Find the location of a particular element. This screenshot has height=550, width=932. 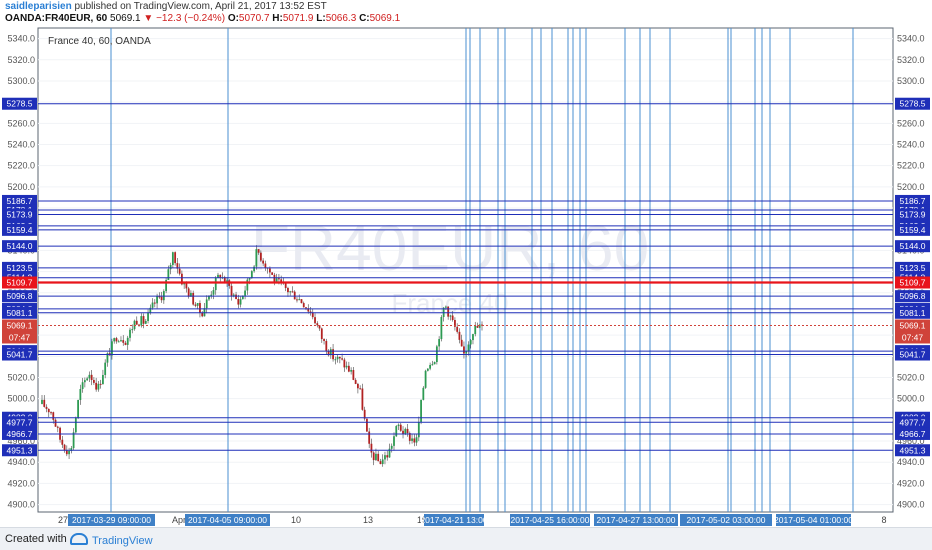

level-tag-right-text: 4951.3 is located at coordinates (913, 450).